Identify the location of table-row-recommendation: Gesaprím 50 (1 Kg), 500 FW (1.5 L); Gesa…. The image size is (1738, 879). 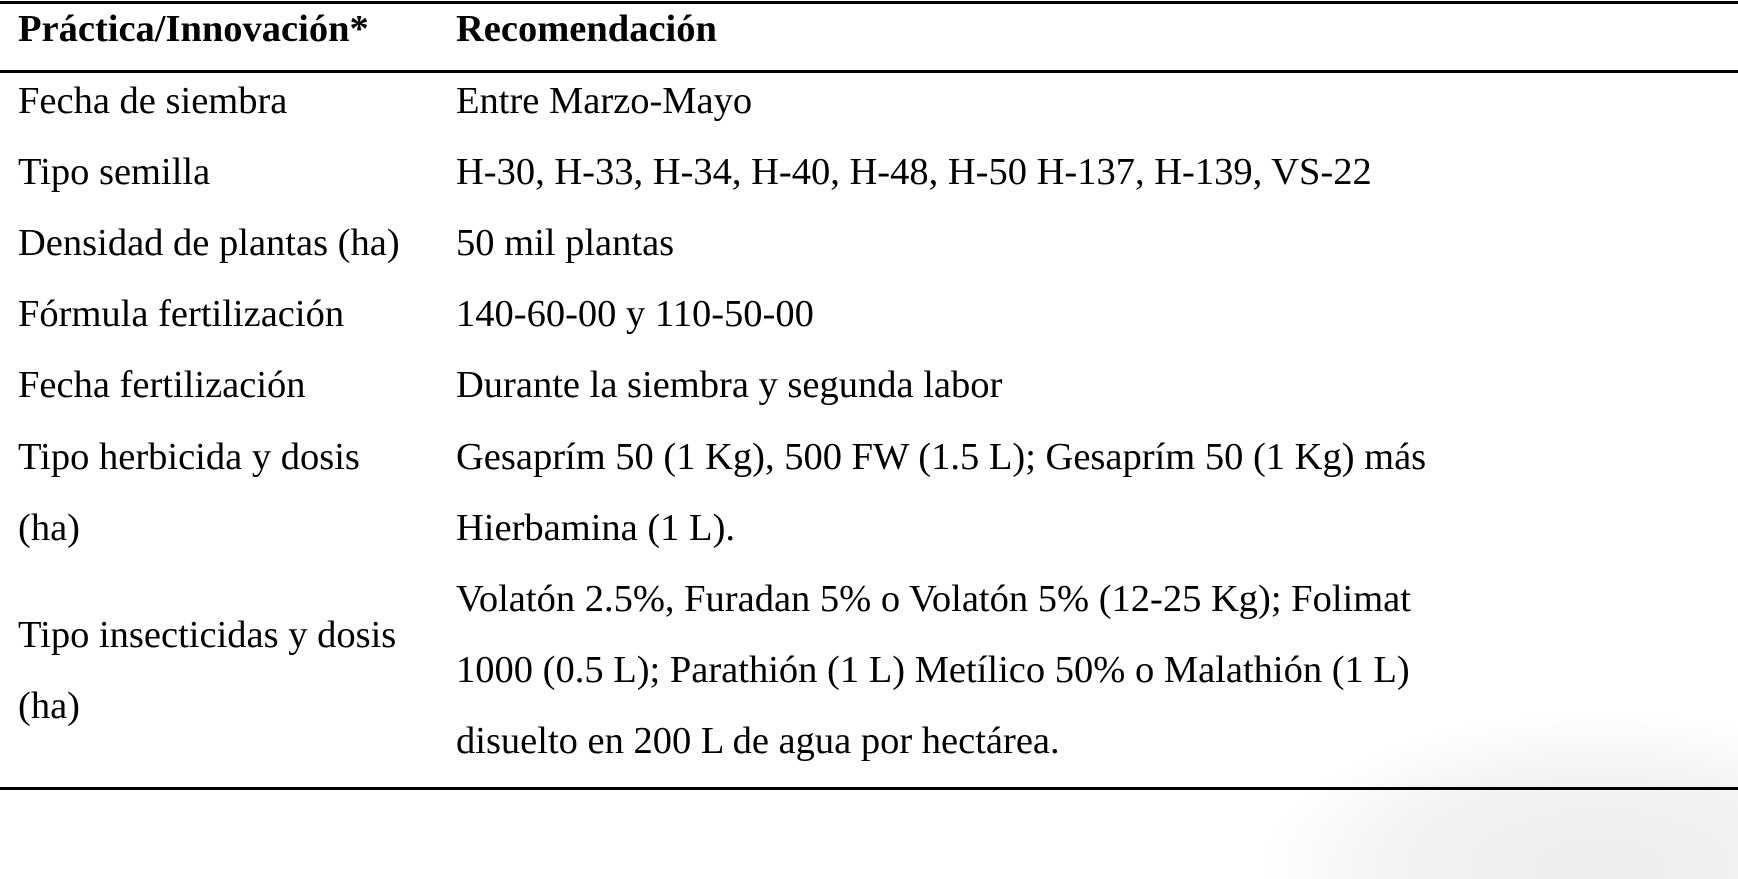
(941, 457).